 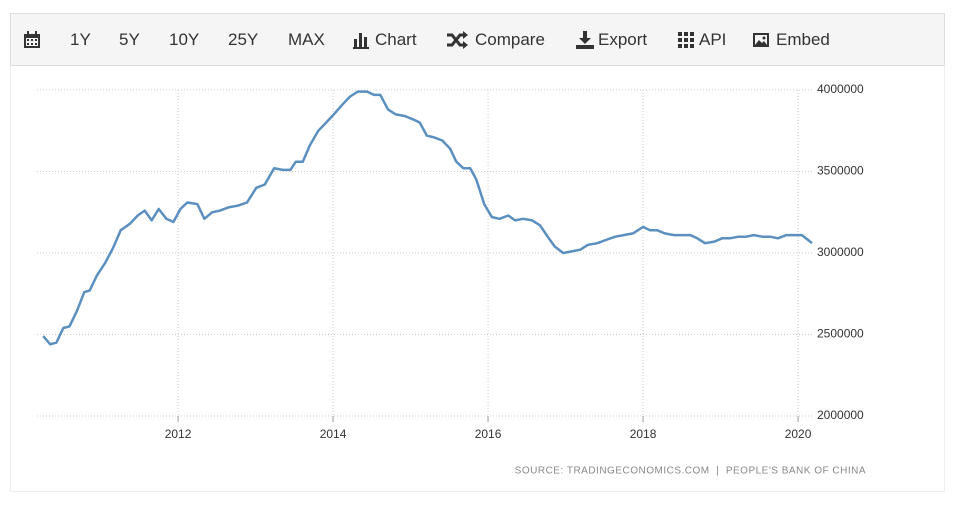 What do you see at coordinates (488, 434) in the screenshot?
I see `x-tick-label: 2016` at bounding box center [488, 434].